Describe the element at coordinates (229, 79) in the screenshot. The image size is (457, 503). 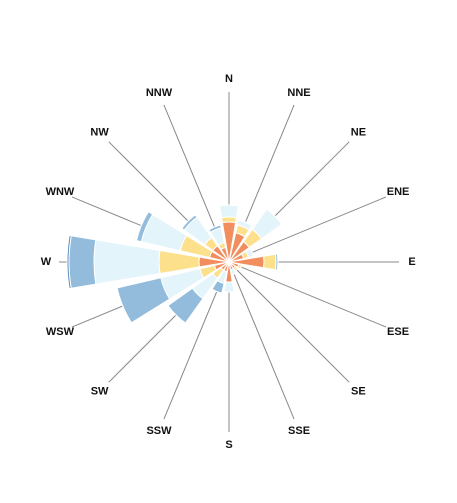
I see `direction-label: N` at that location.